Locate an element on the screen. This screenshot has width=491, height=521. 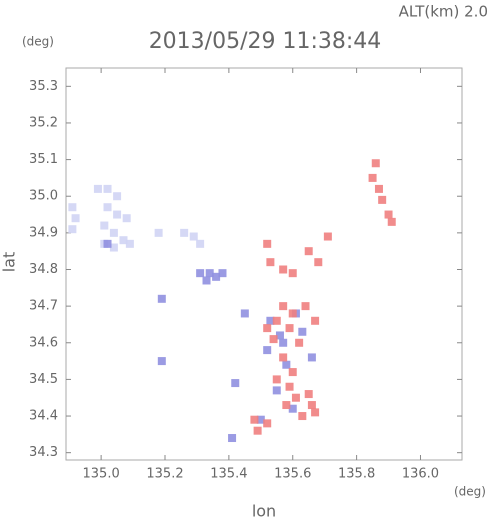
y-tick-label: 34.4 is located at coordinates (43, 416).